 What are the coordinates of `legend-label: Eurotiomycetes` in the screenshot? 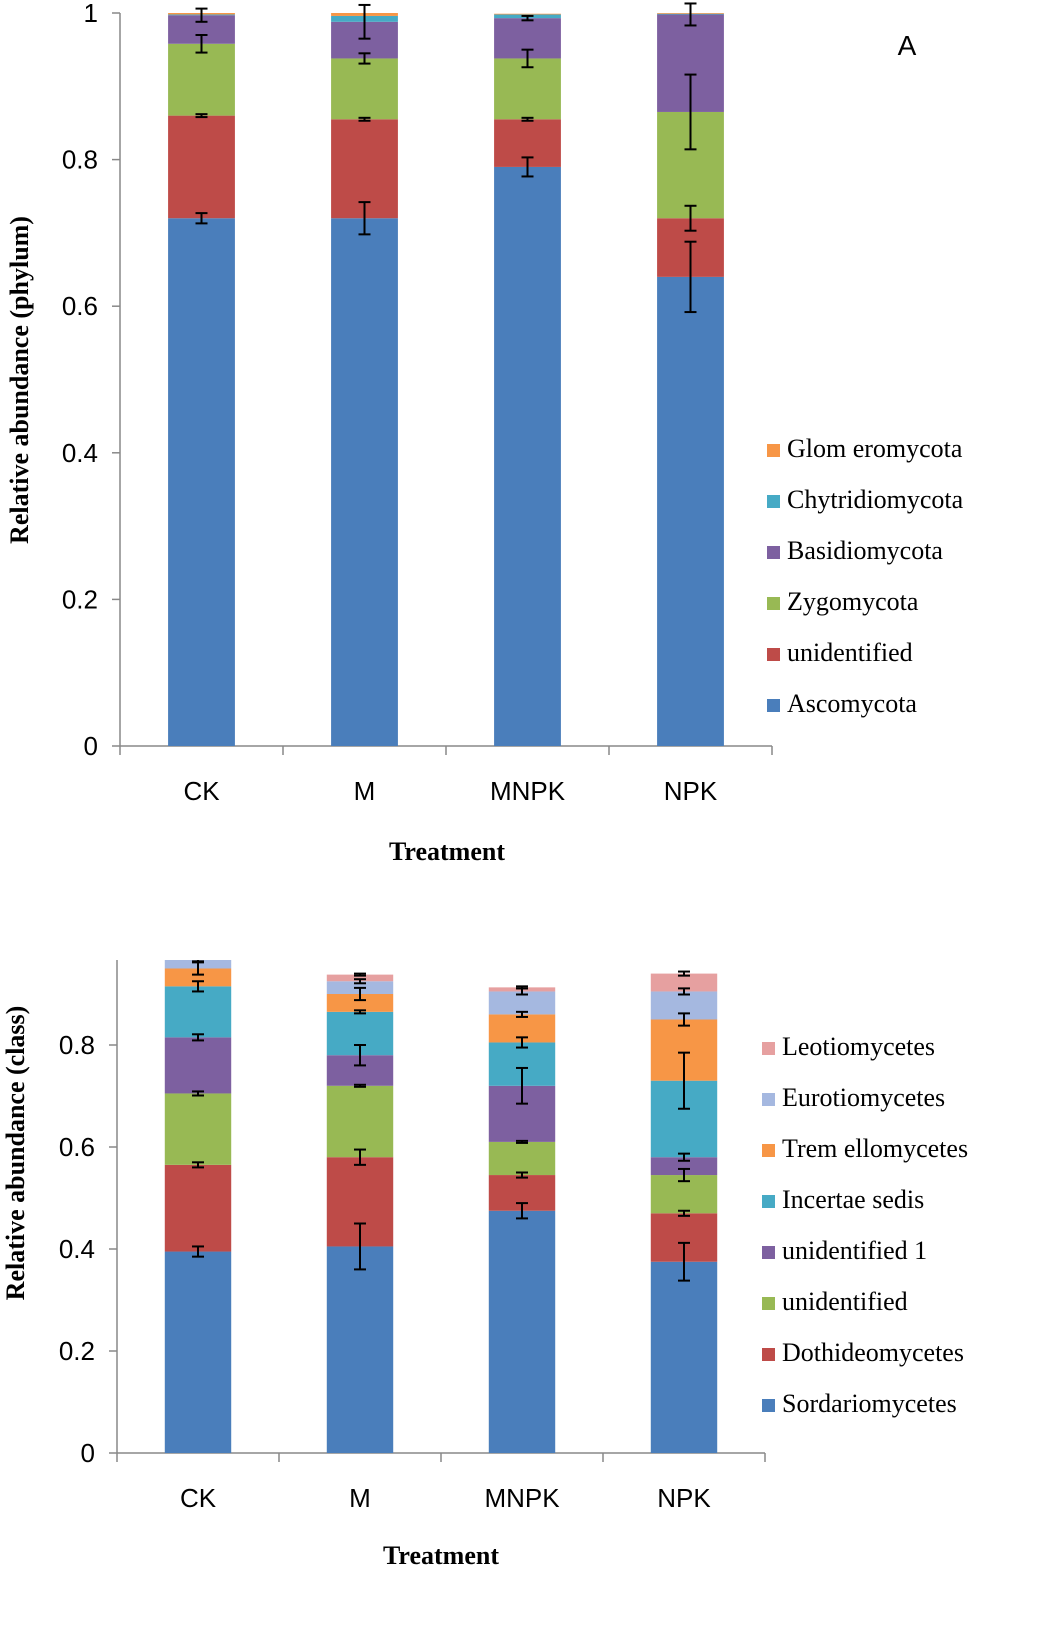 It's located at (863, 1097).